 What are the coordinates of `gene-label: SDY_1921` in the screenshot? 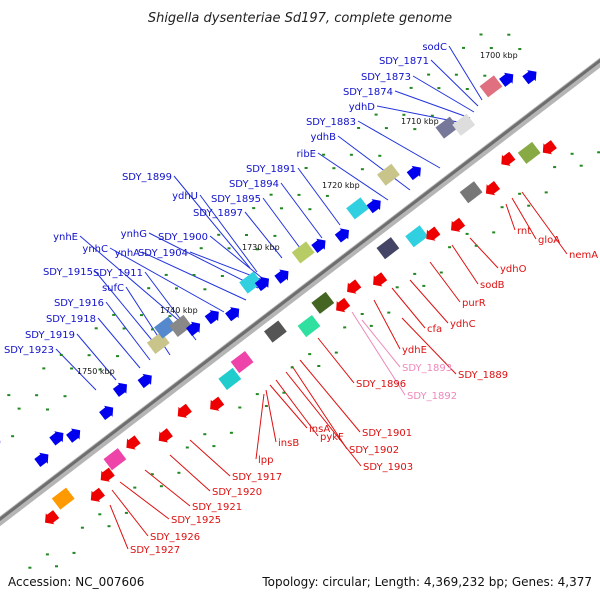 It's located at (217, 507).